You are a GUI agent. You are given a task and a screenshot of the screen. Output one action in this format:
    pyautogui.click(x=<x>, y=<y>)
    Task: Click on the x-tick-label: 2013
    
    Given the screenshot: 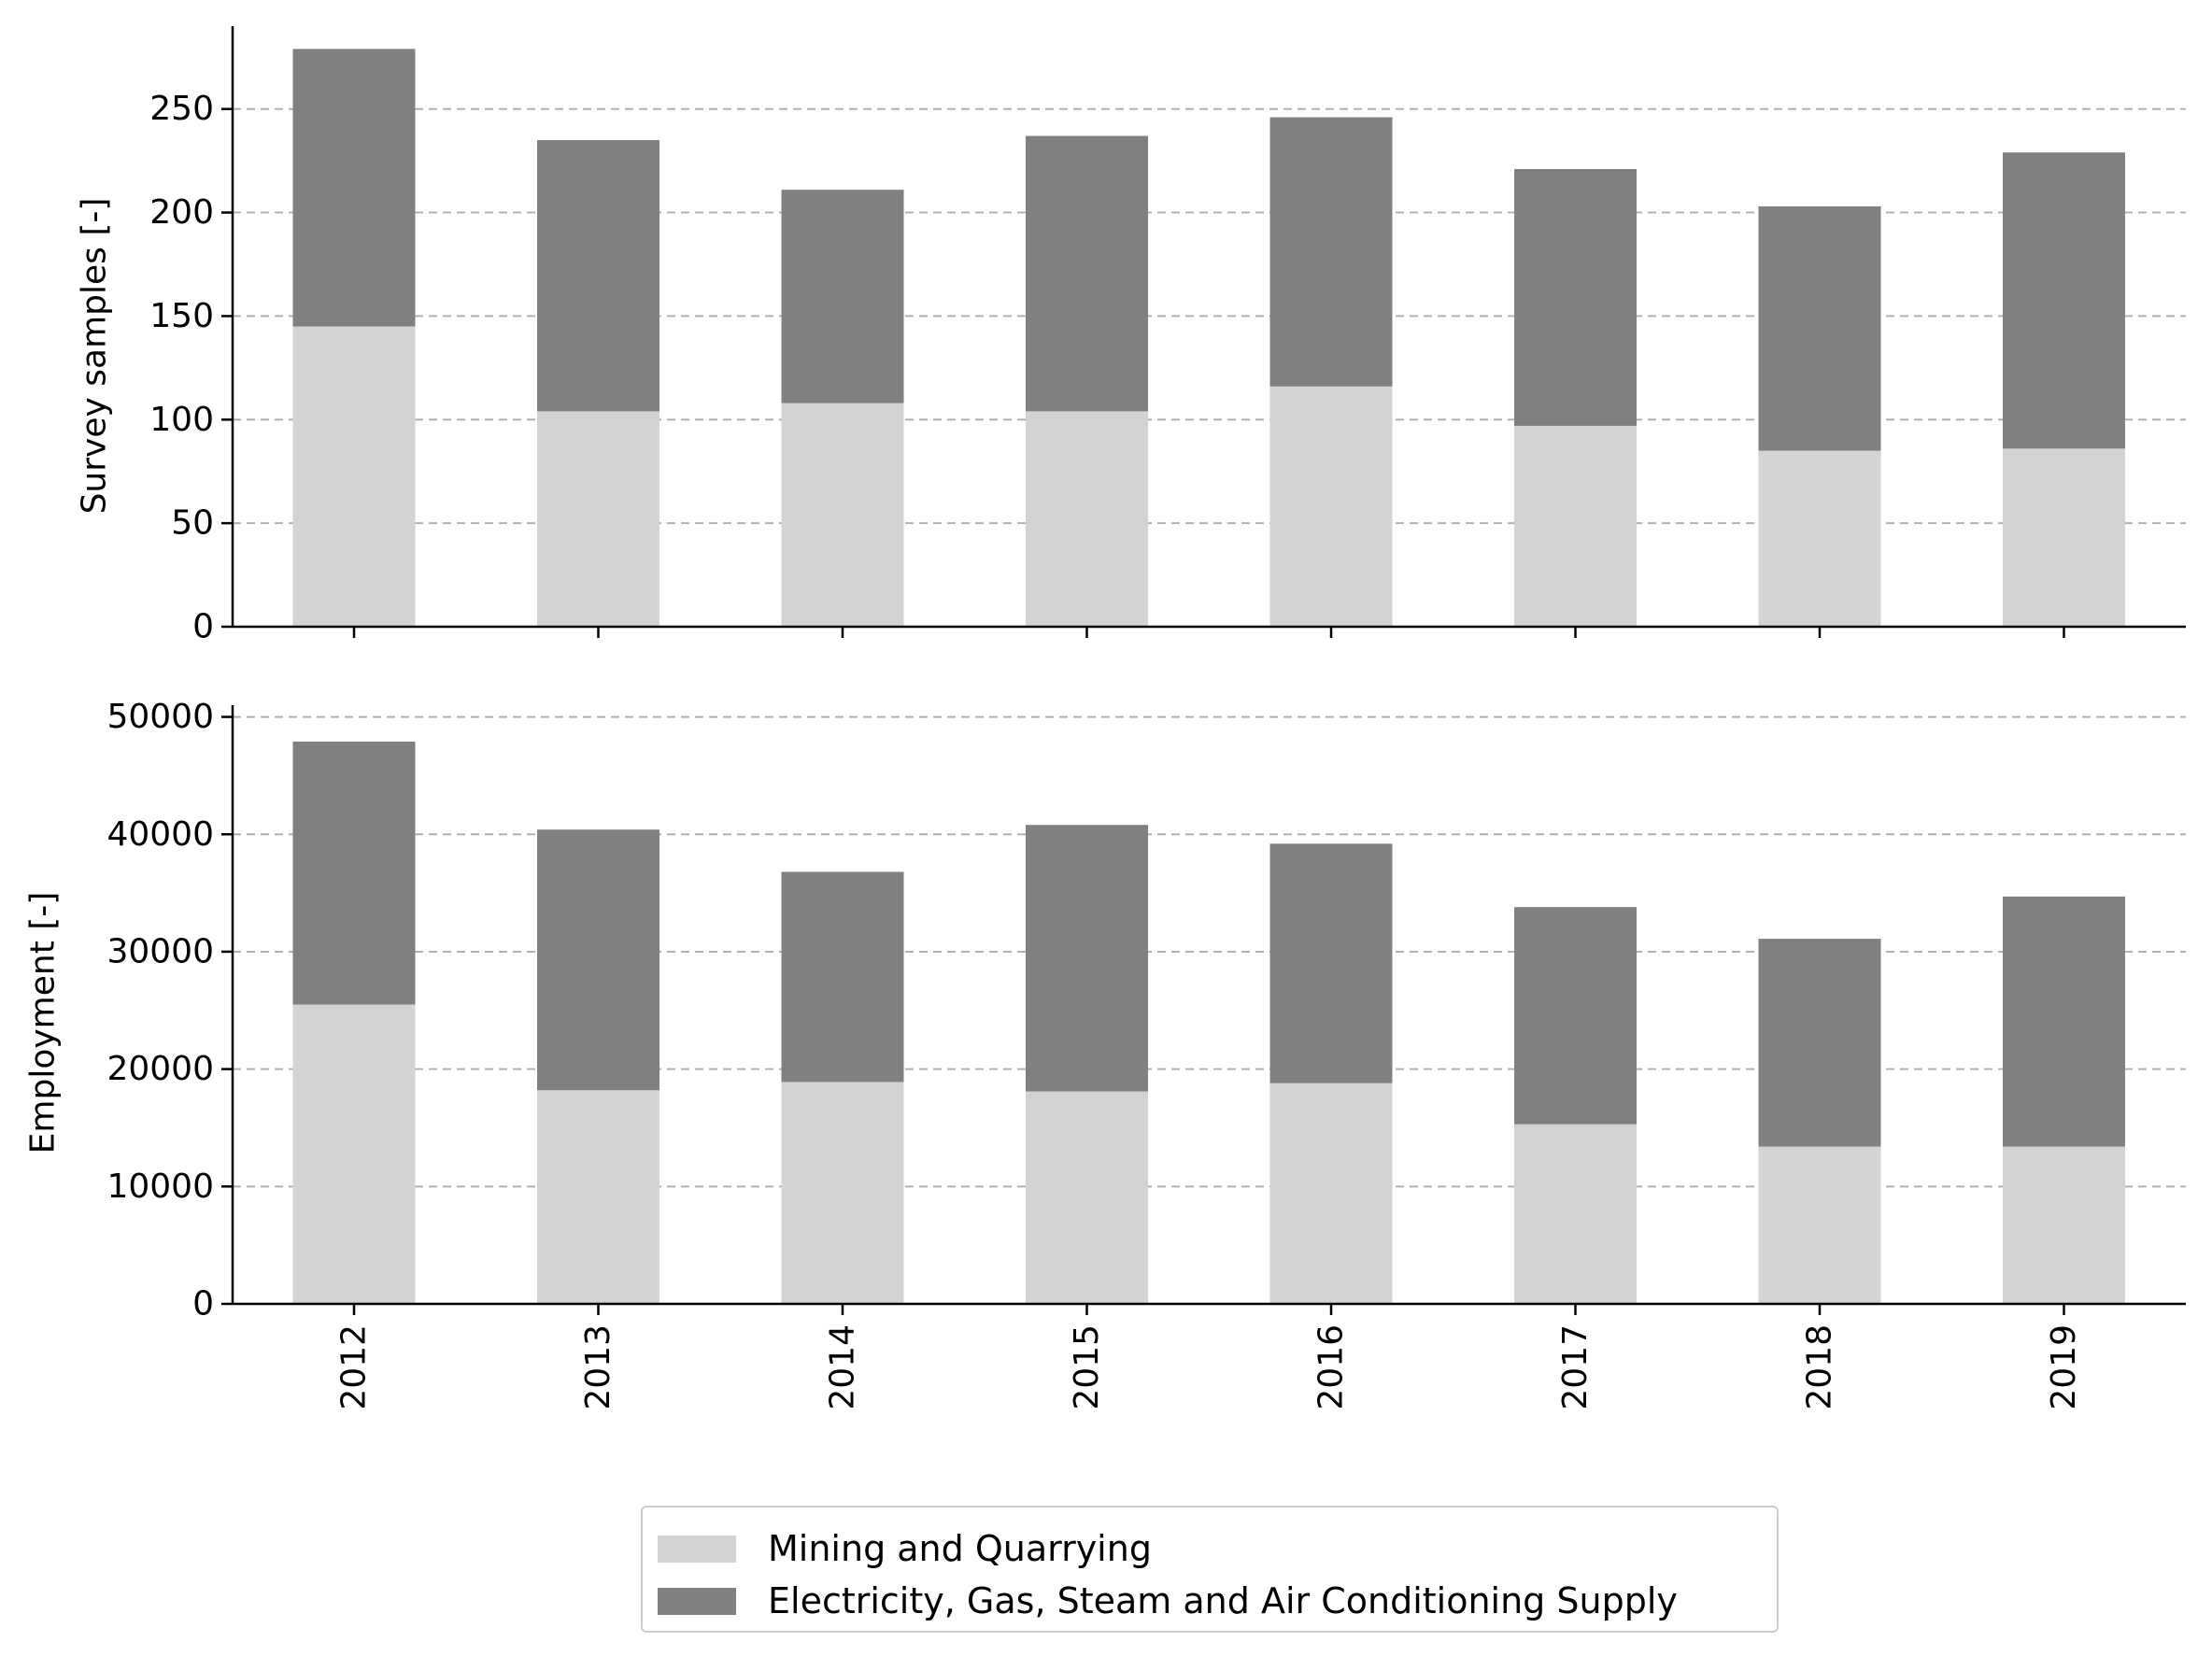 What is the action you would take?
    pyautogui.click(x=598, y=1367)
    